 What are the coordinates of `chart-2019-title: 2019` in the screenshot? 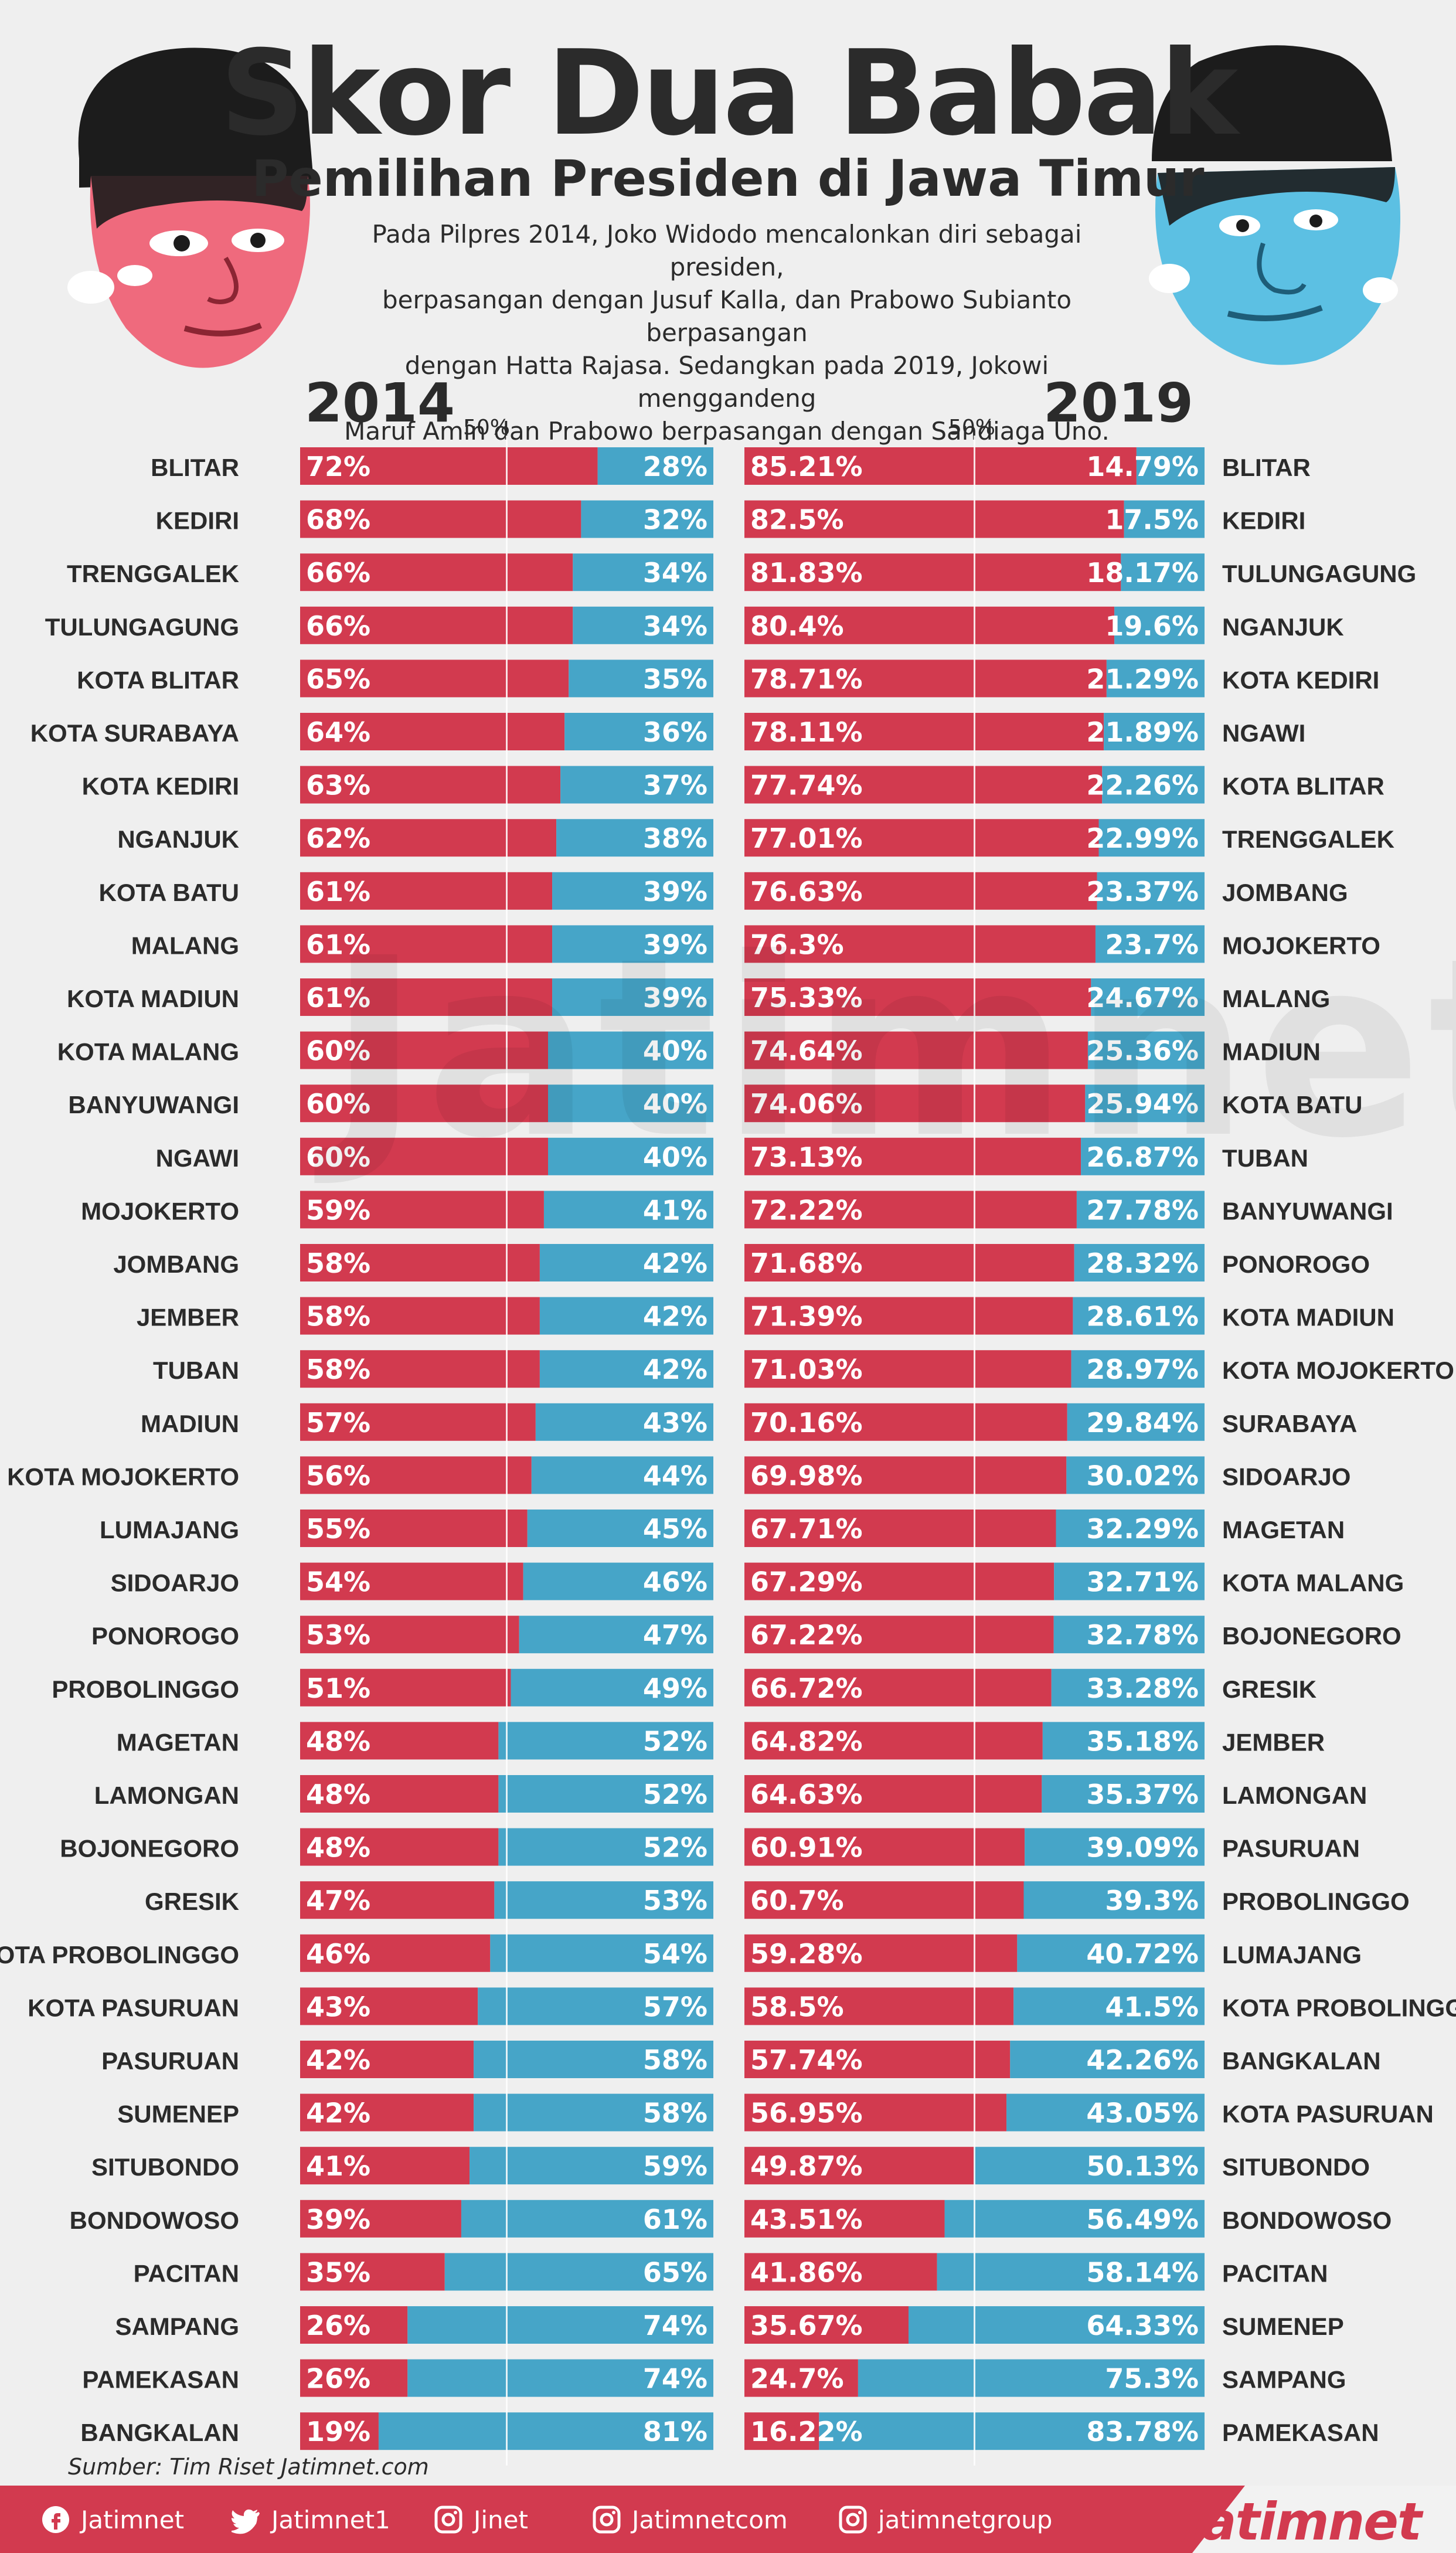 It's located at (1118, 403).